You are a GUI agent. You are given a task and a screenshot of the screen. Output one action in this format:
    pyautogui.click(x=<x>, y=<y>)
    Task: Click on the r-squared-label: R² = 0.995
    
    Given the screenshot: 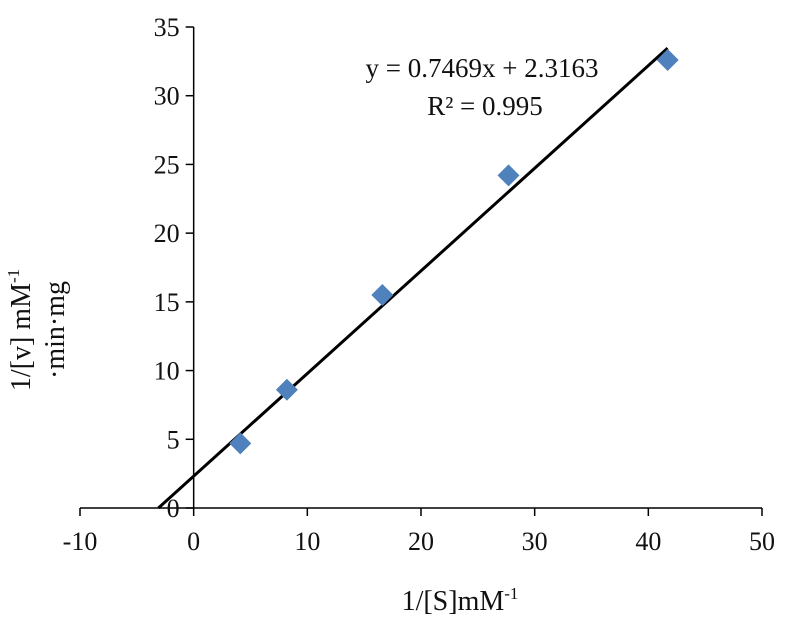 What is the action you would take?
    pyautogui.click(x=485, y=106)
    